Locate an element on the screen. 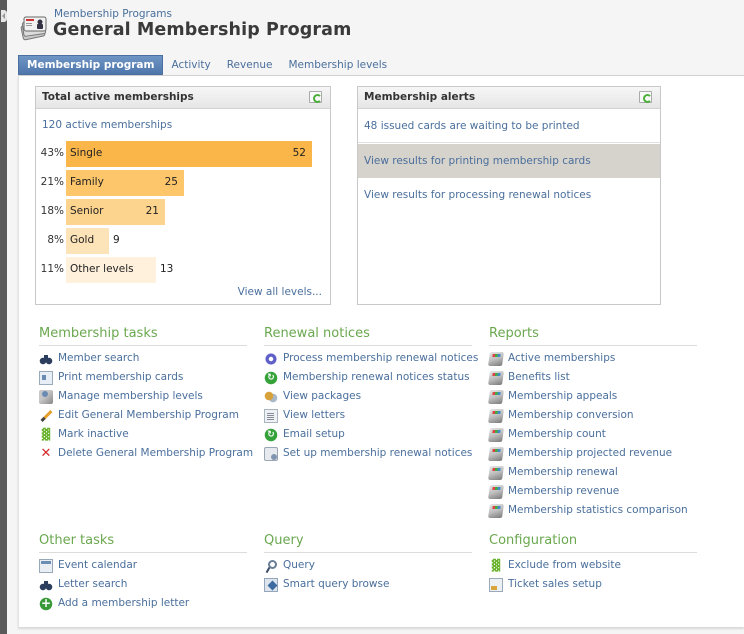 The image size is (744, 634). link-membership-renewal: Membership renewal is located at coordinates (593, 472).